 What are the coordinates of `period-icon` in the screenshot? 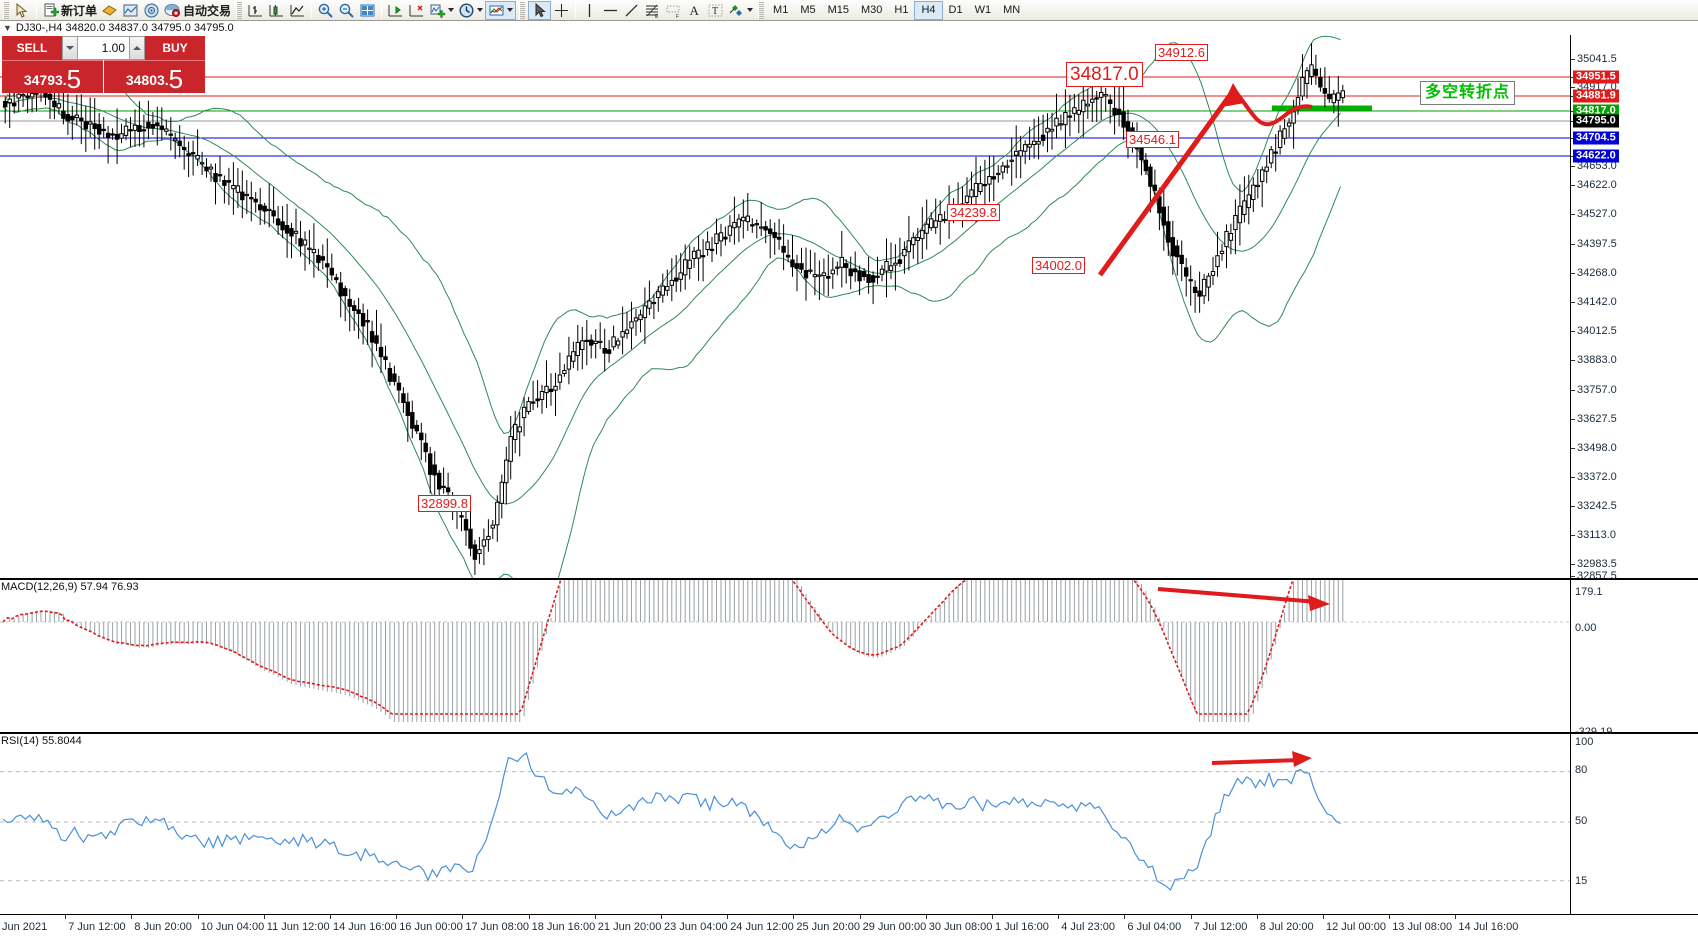 It's located at (470, 10).